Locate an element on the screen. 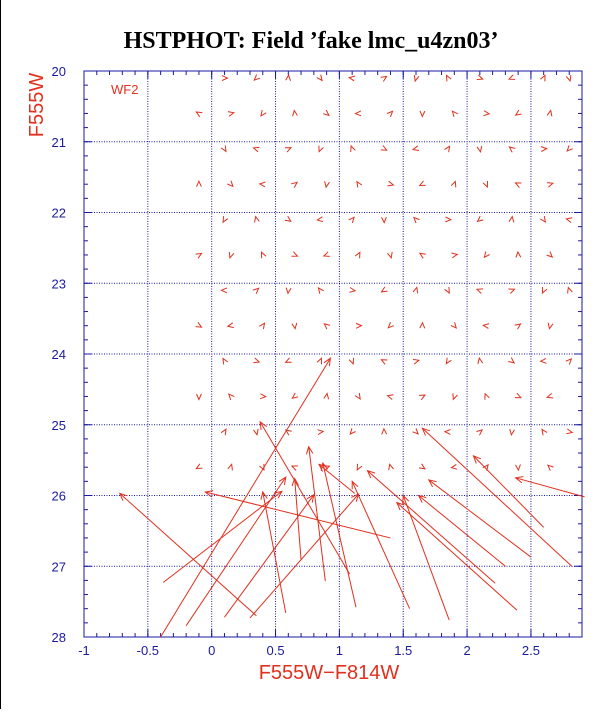 The image size is (612, 714). y-tick-label: 25 is located at coordinates (59, 425).